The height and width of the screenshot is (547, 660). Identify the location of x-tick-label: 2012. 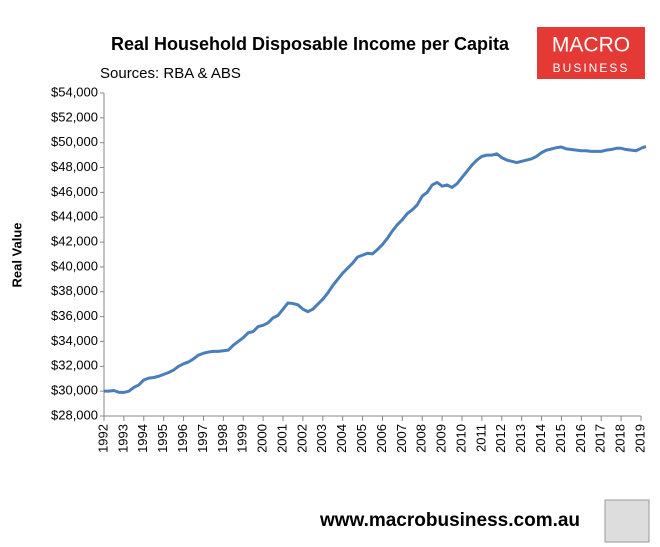
(500, 438).